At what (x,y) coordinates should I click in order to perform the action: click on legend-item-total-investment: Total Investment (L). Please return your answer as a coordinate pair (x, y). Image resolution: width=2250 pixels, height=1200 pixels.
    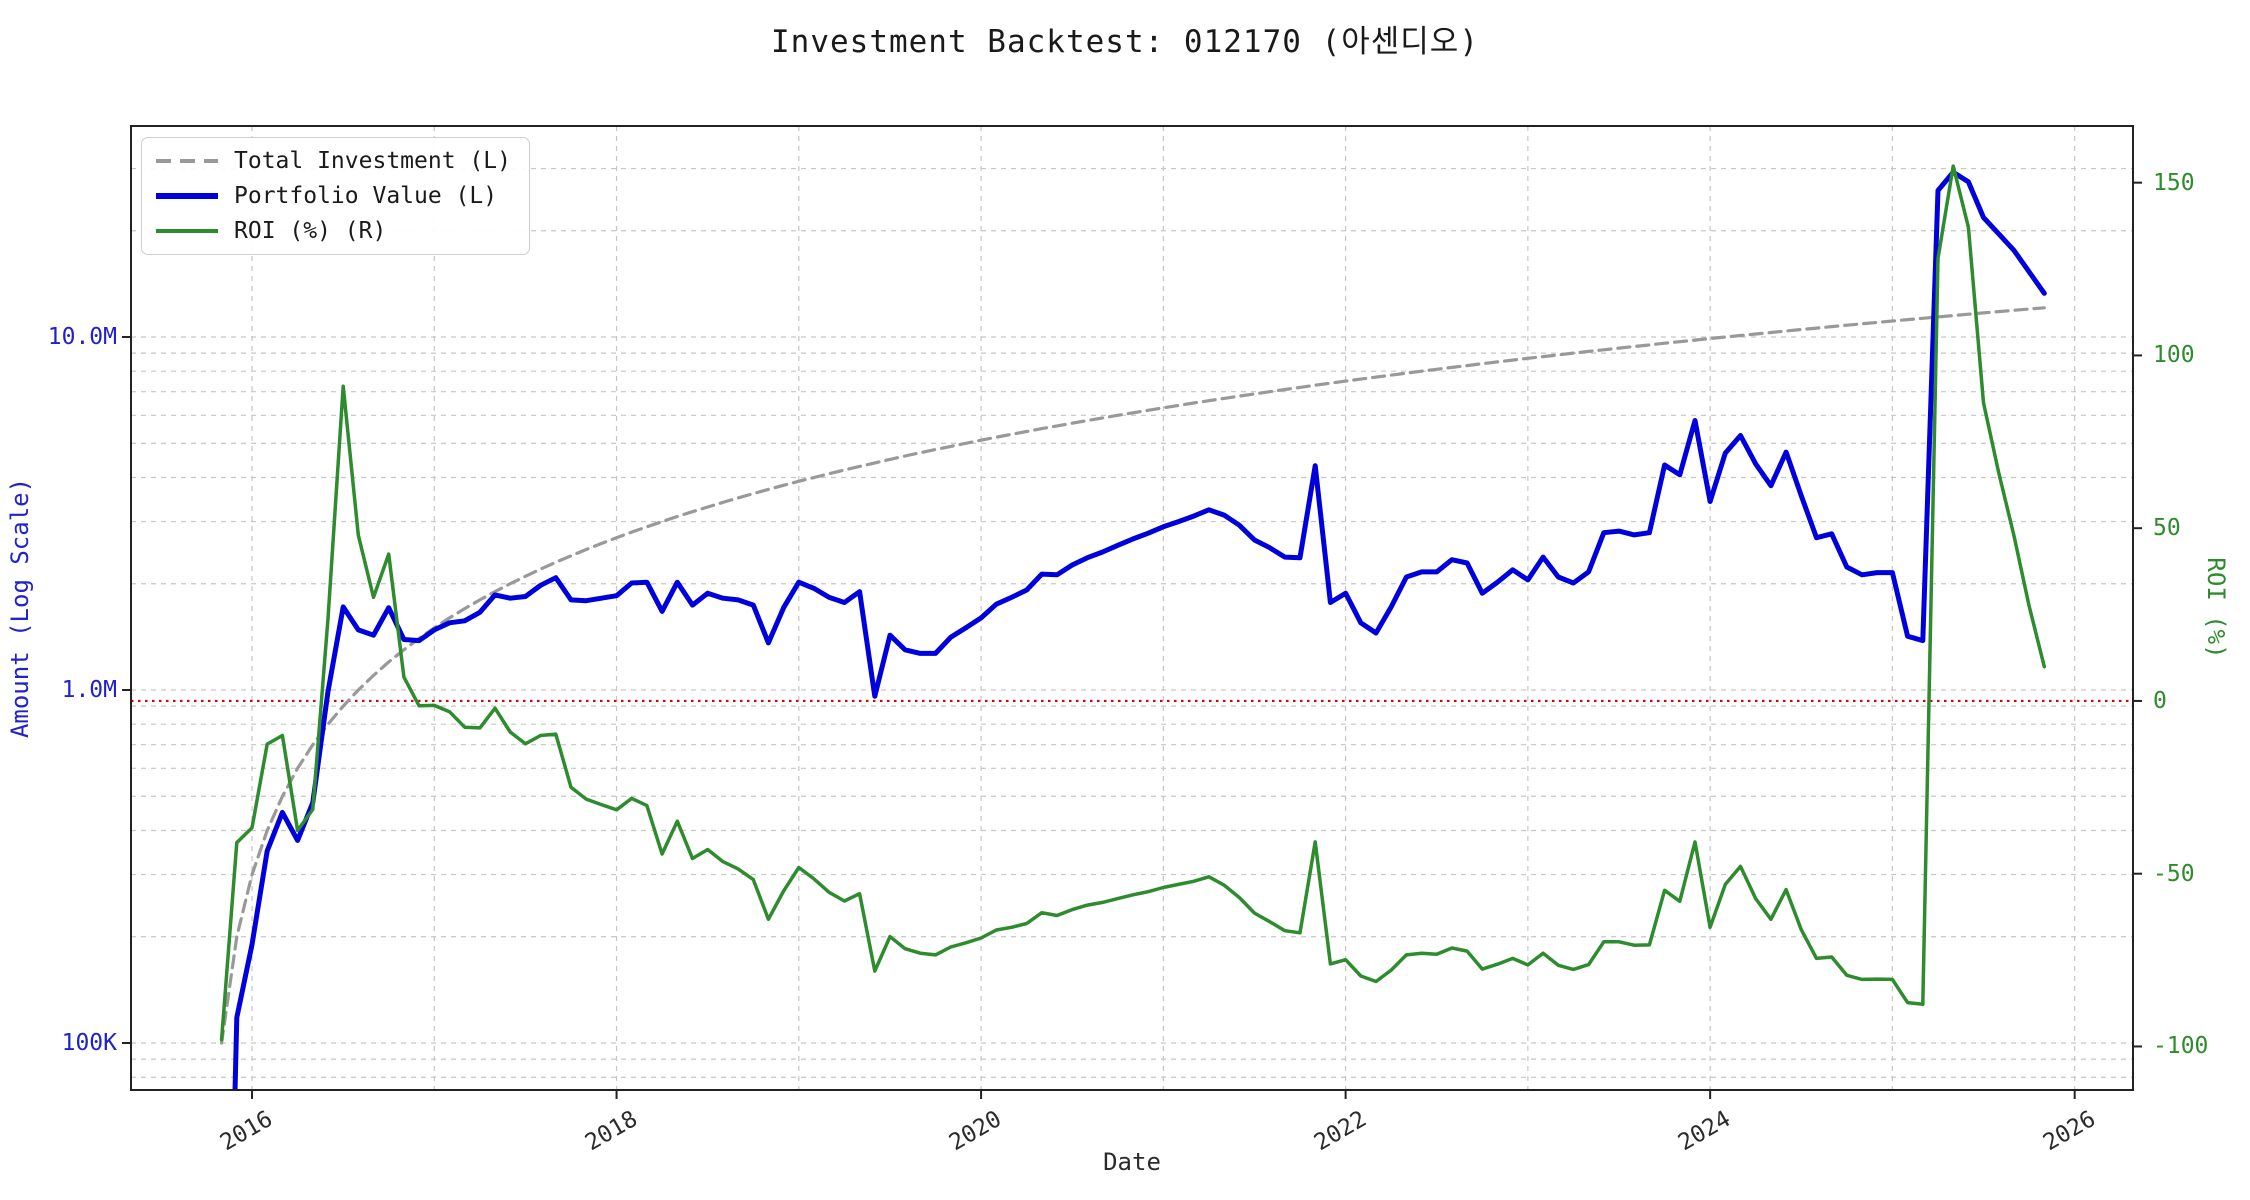
    Looking at the image, I should click on (333, 161).